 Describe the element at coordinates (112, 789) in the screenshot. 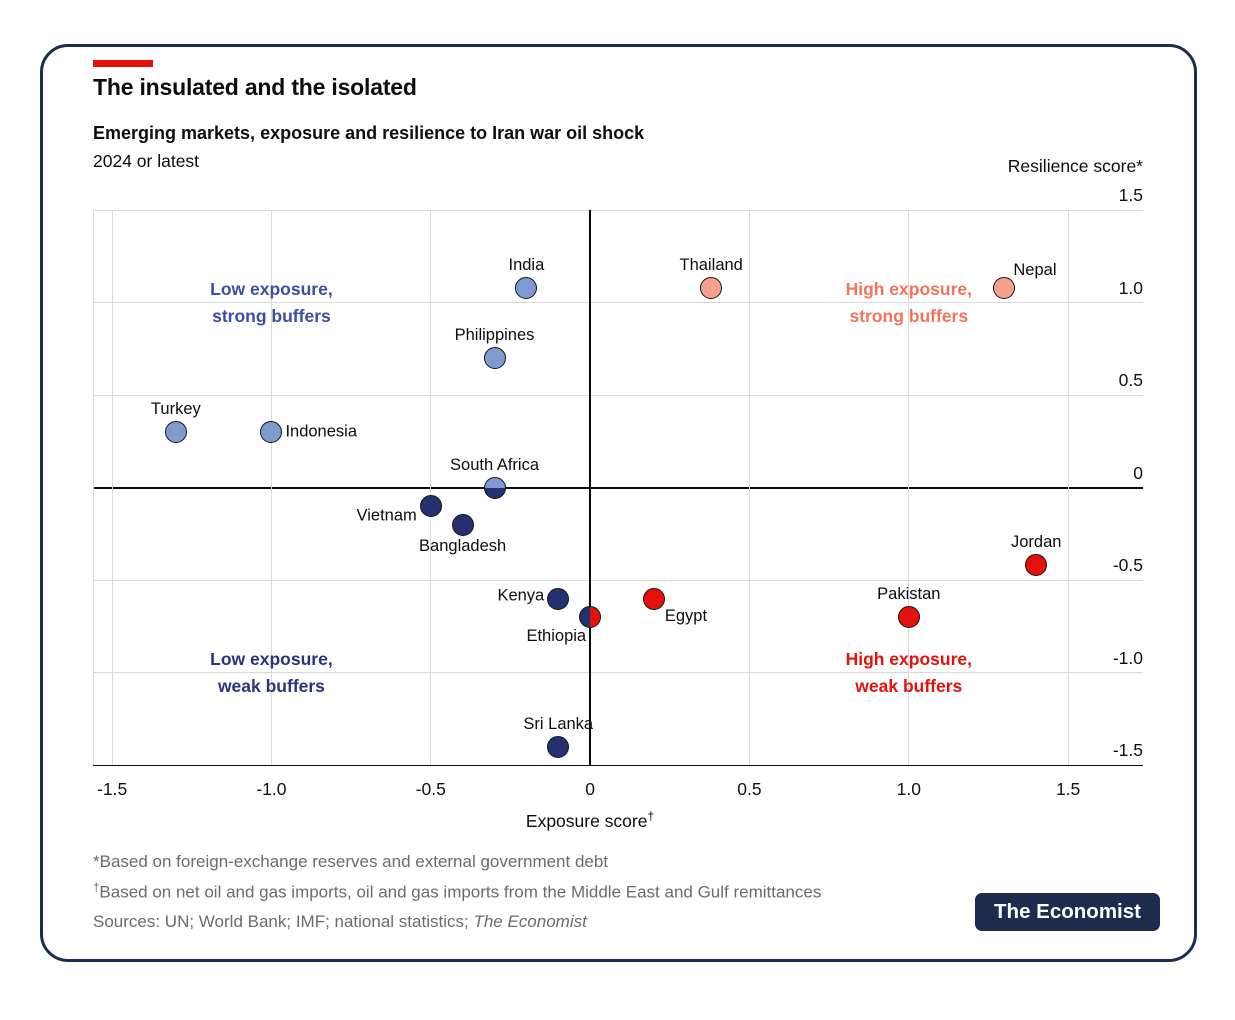

I see `x-tick-label--1-5: -1.5` at that location.